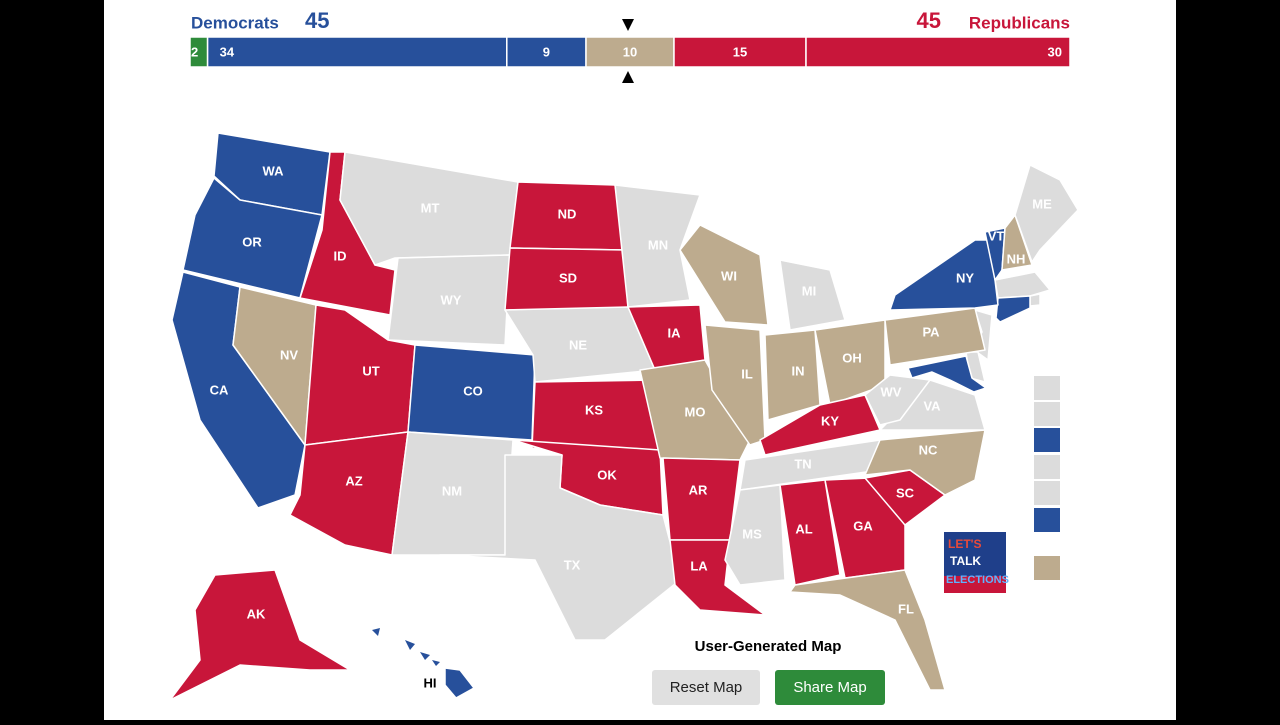  What do you see at coordinates (430, 207) in the screenshot?
I see `state-label: MT` at bounding box center [430, 207].